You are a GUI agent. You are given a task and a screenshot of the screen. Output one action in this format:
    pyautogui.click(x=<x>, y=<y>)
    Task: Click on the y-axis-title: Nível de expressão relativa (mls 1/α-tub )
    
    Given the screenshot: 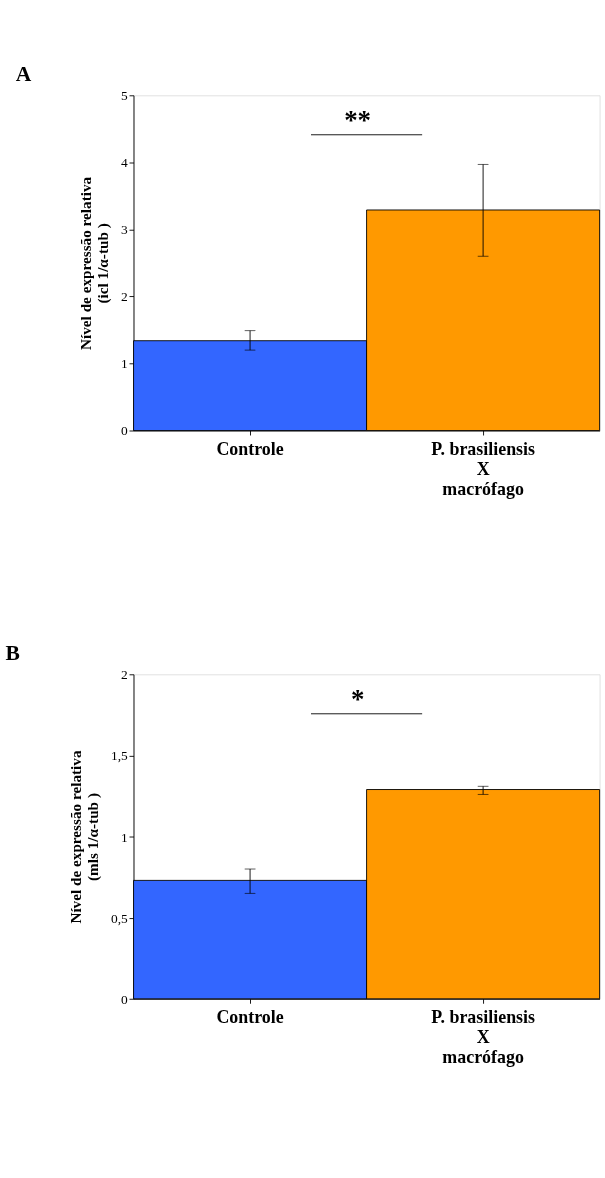 What is the action you would take?
    pyautogui.click(x=85, y=837)
    